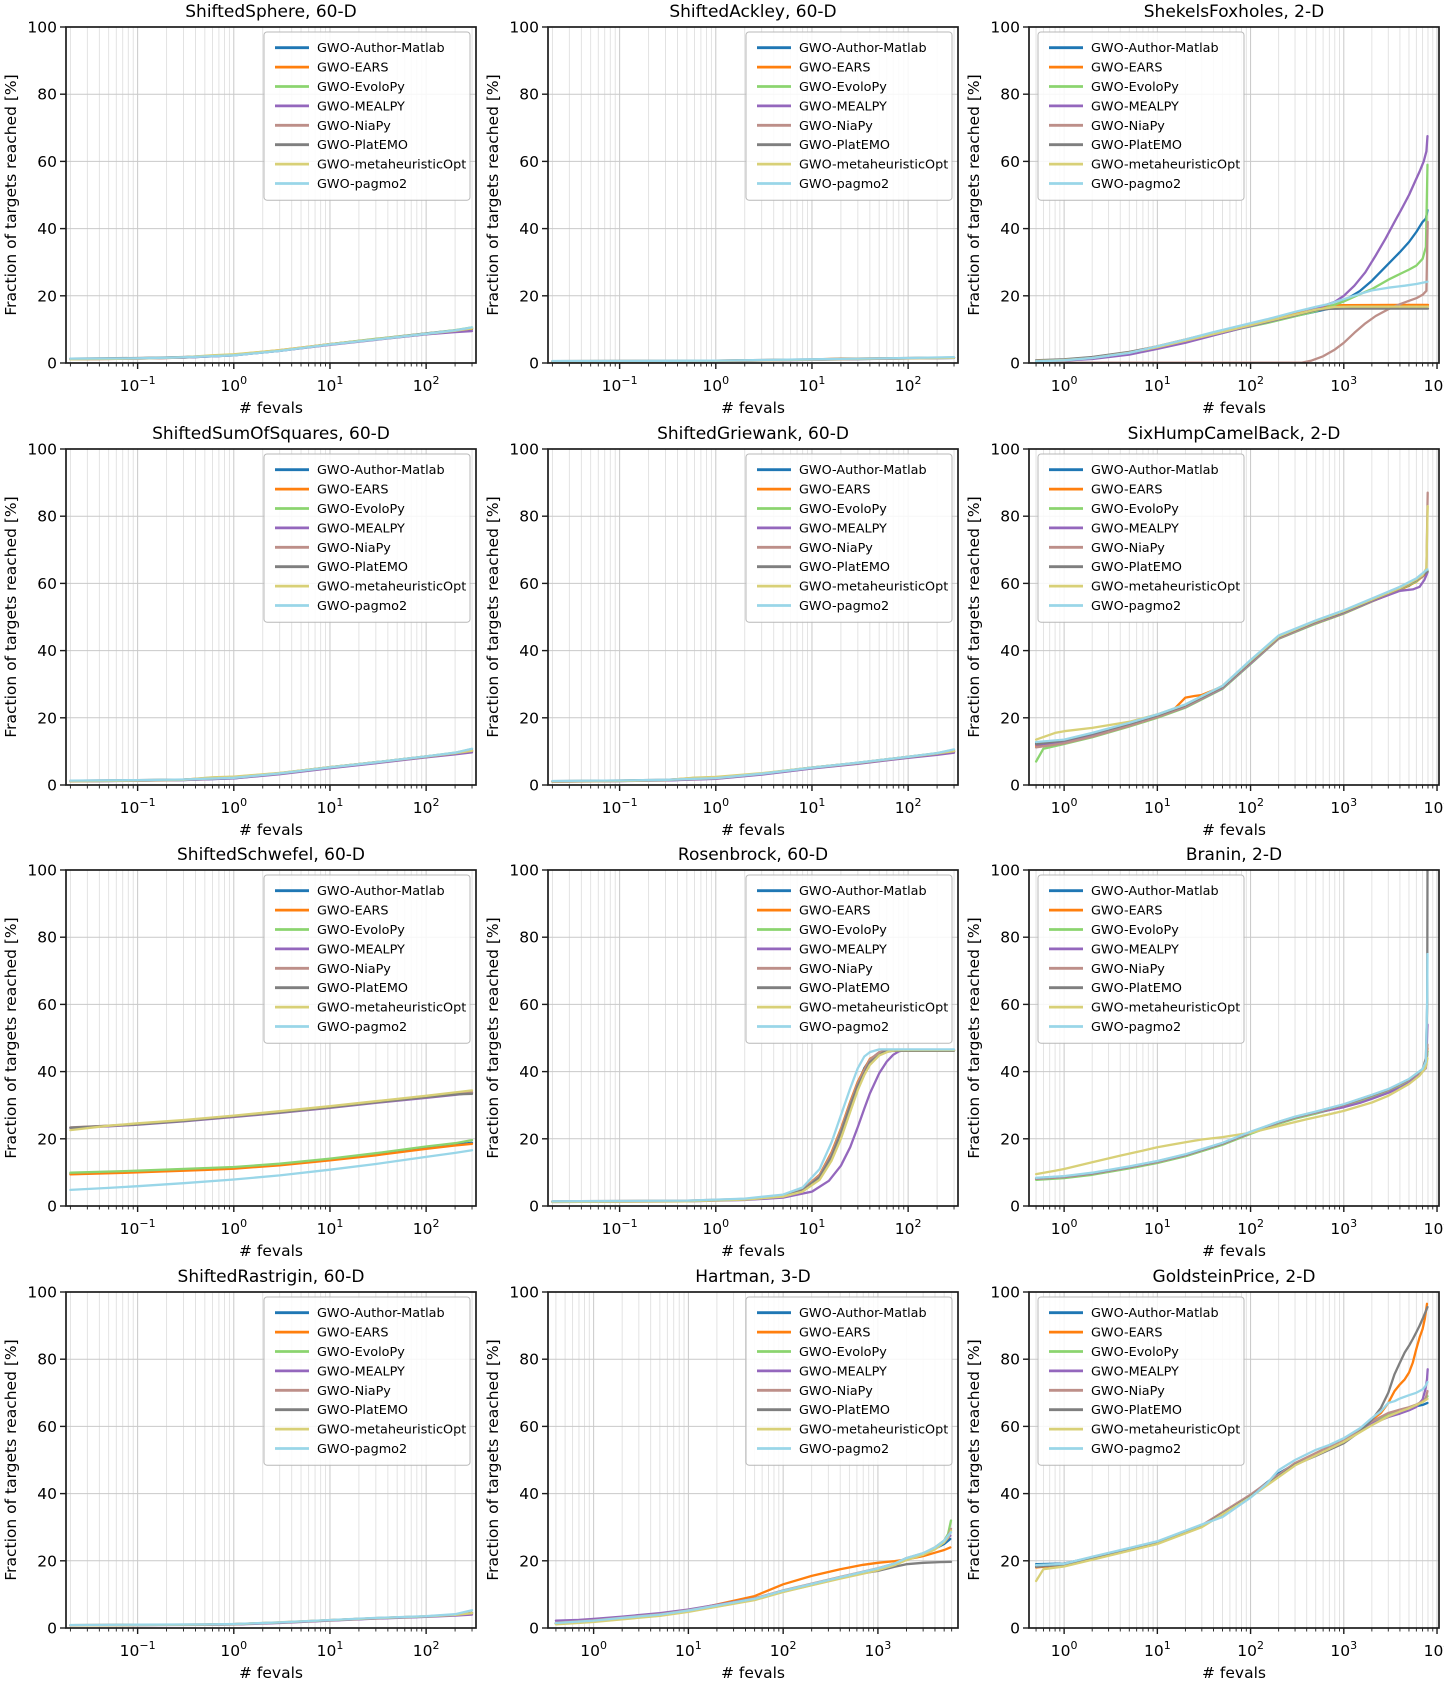 The width and height of the screenshot is (1445, 1686). What do you see at coordinates (1006, 28) in the screenshot?
I see `y-tick-label: 100` at bounding box center [1006, 28].